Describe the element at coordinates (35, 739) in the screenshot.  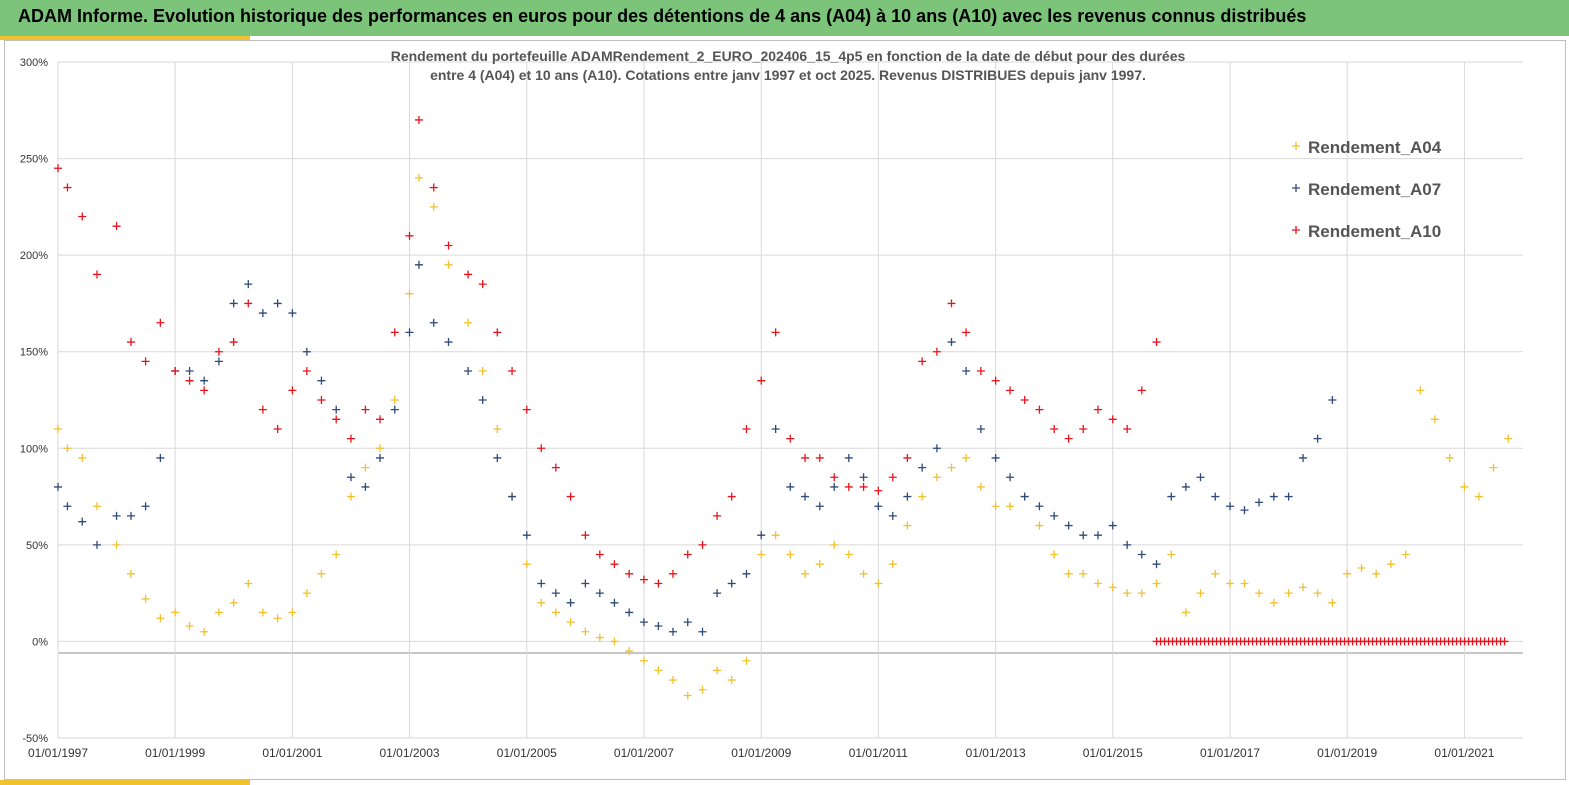
I see `y-tick-label: -50%` at that location.